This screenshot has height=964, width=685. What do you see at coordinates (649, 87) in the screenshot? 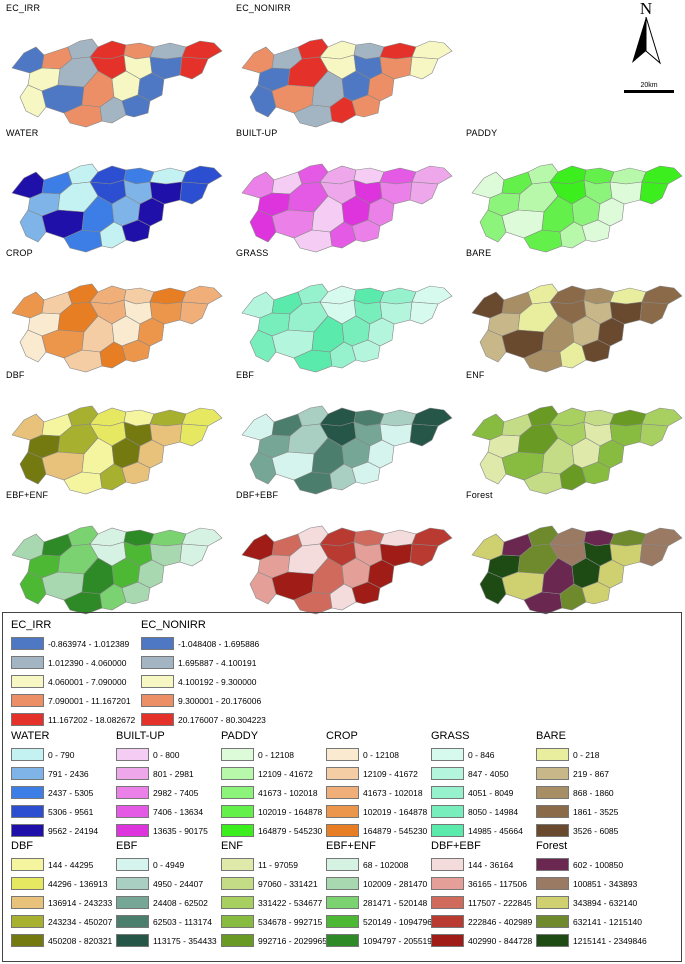
I see `scale-bar: 20km` at bounding box center [649, 87].